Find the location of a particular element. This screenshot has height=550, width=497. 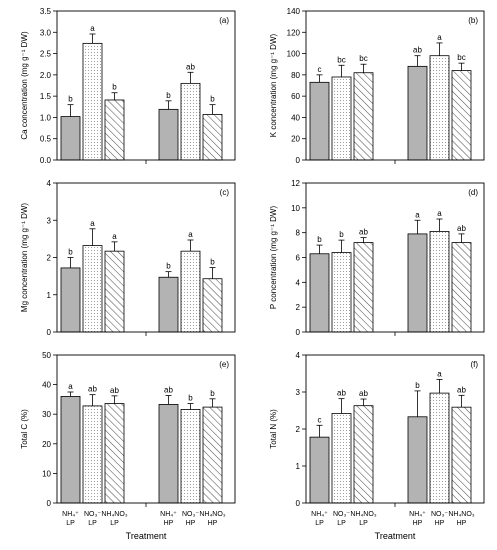

y-axis-label: Total C (%) is located at coordinates (24, 429).